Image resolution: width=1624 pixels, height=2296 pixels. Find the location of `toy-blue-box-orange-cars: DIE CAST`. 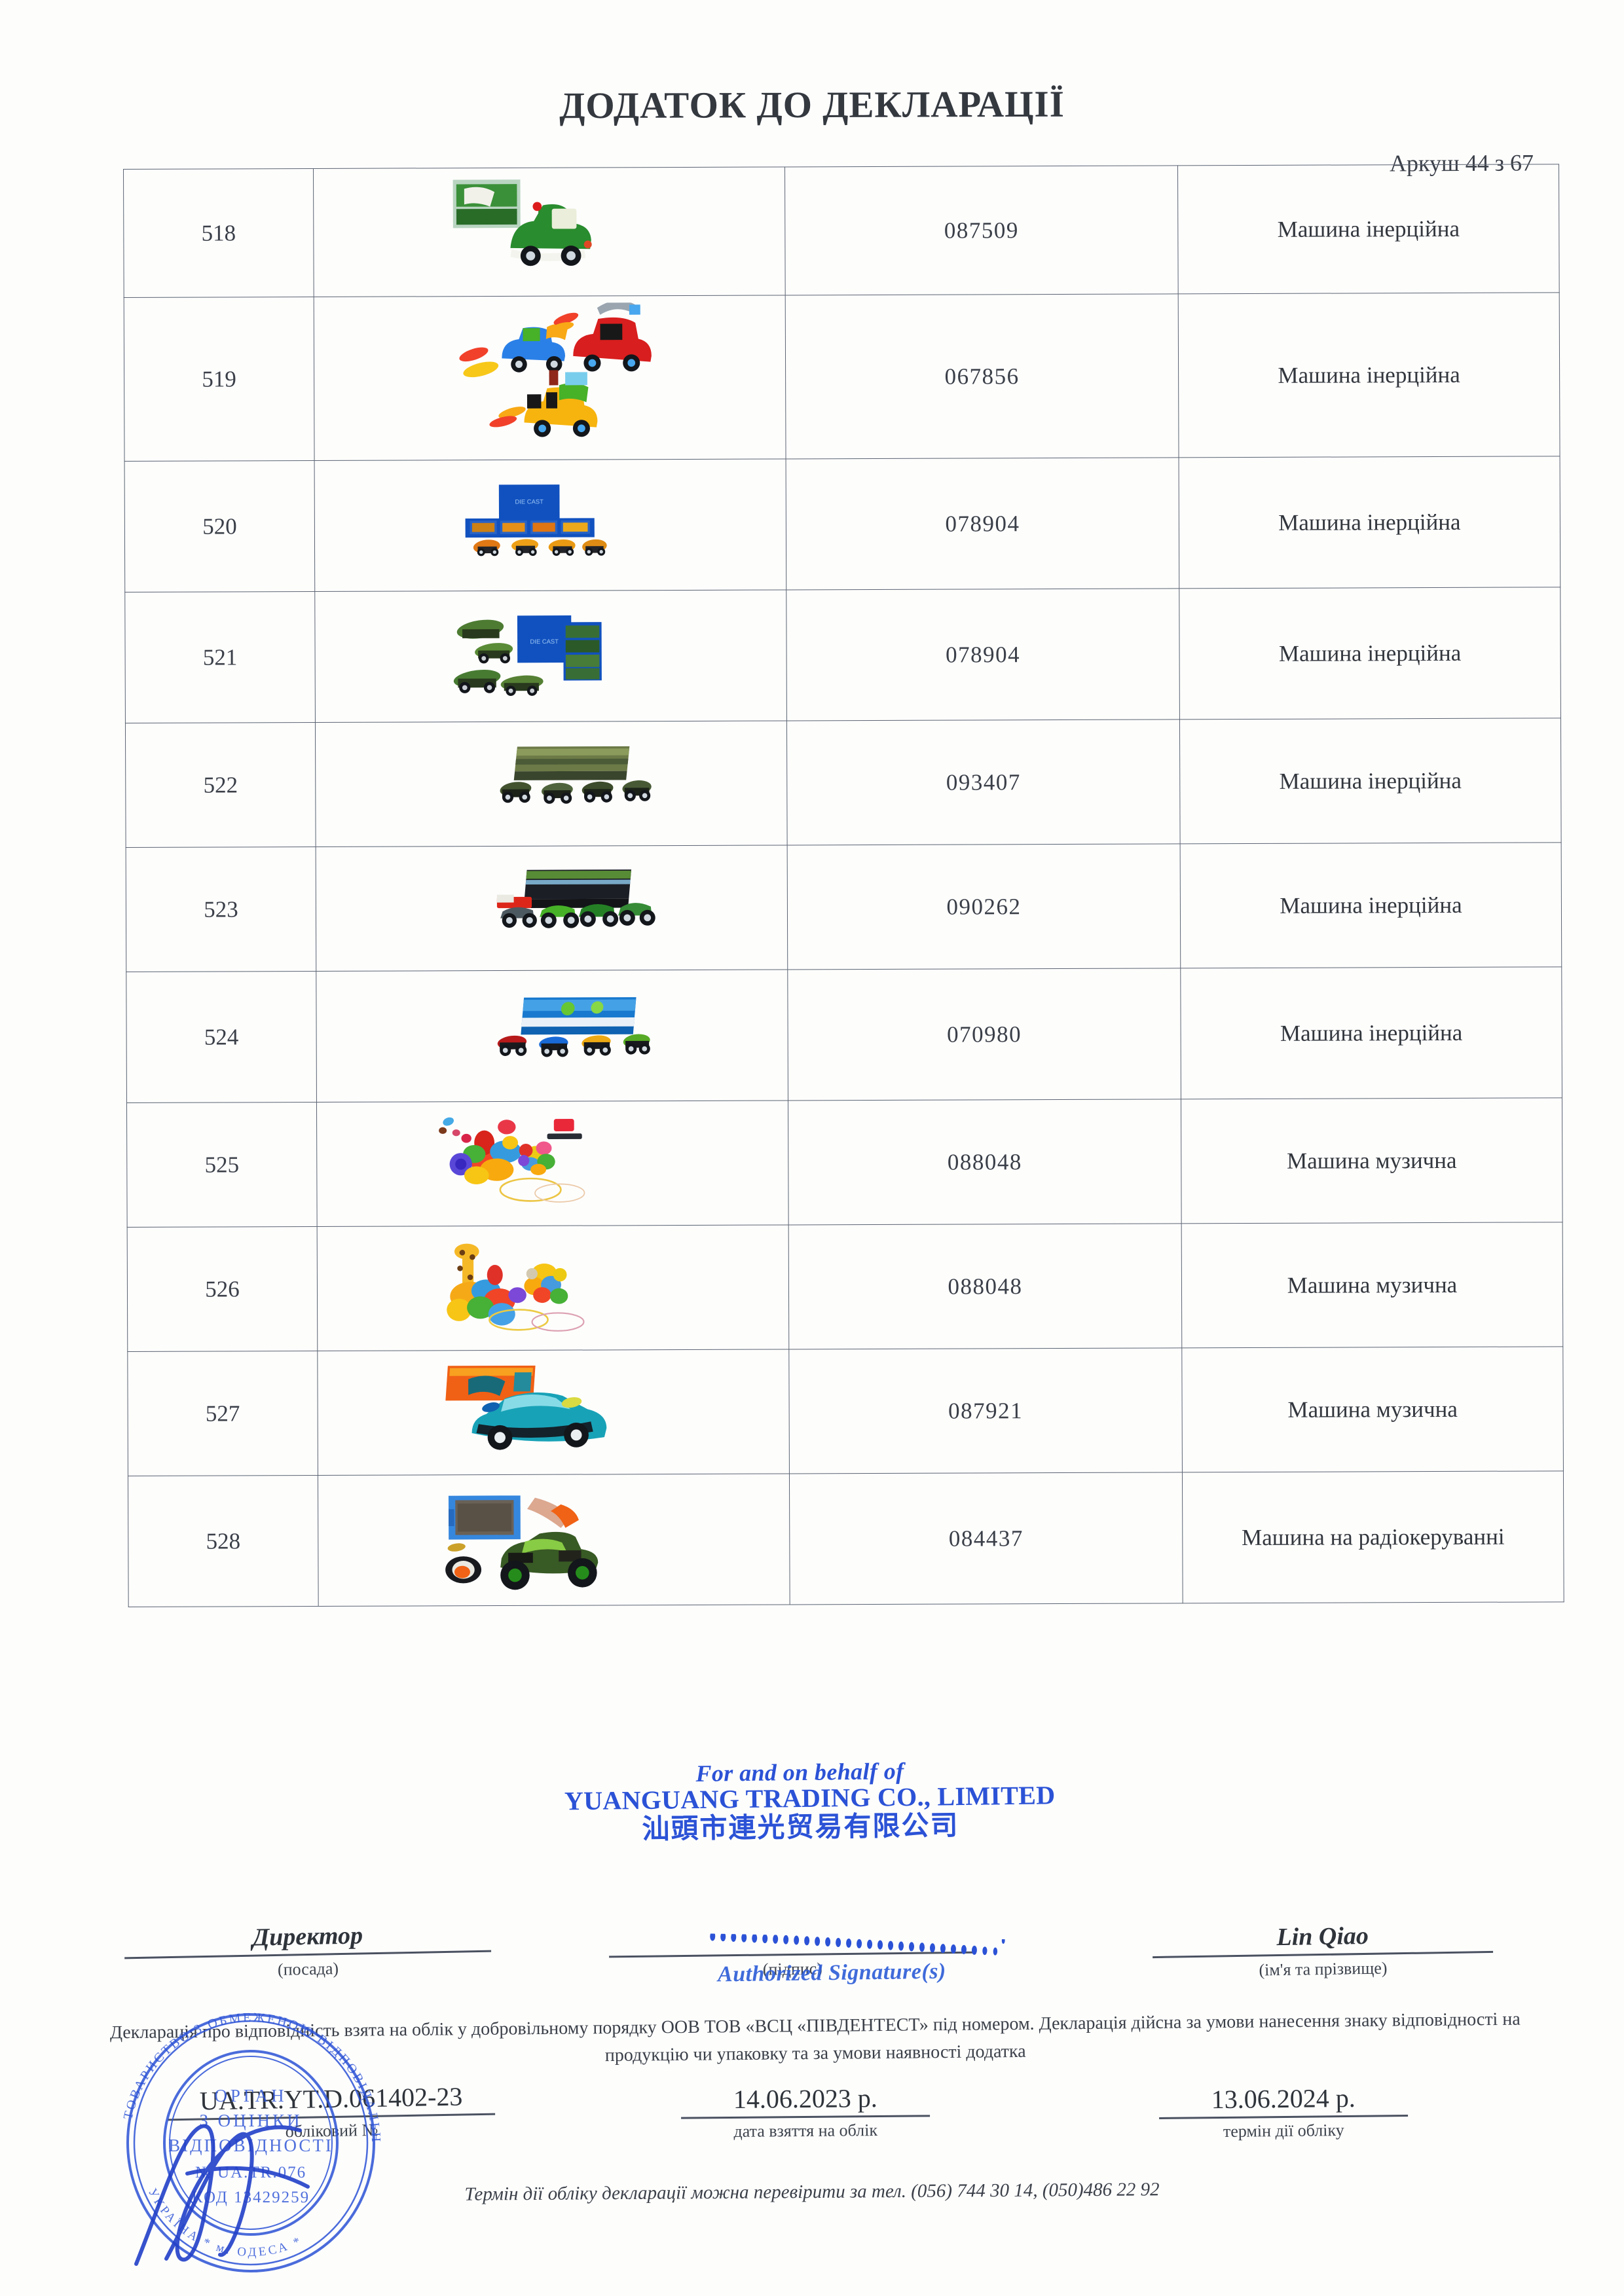

toy-blue-box-orange-cars: DIE CAST is located at coordinates (550, 525).